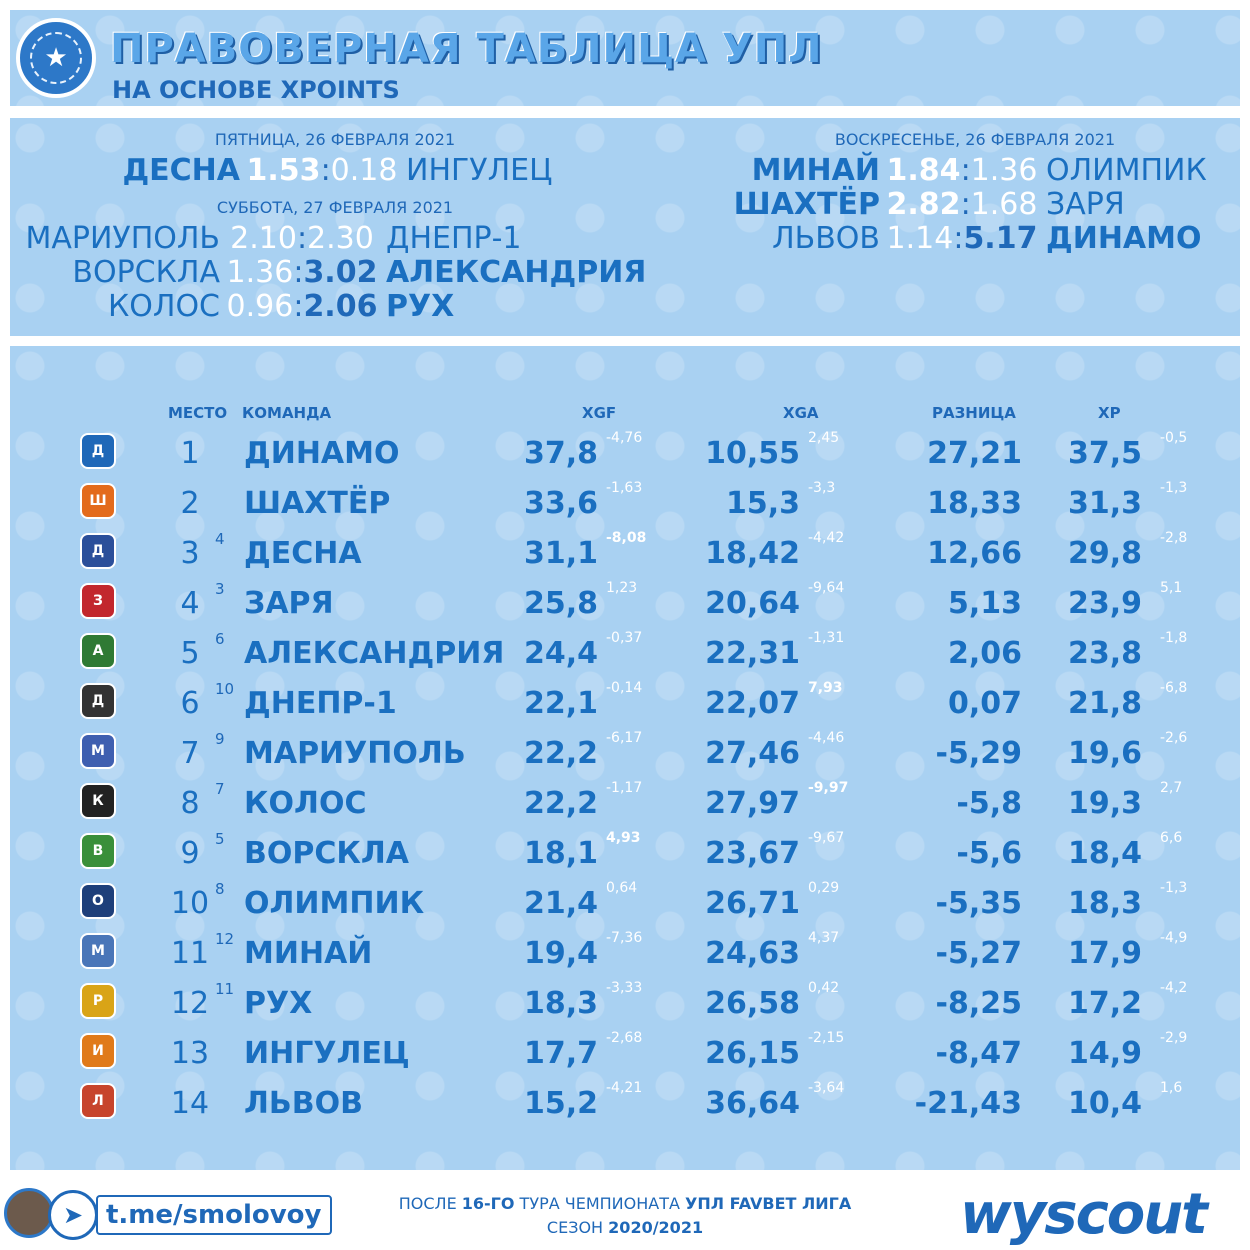 This screenshot has width=1250, height=1250. I want to click on table-row: Д 1 ДИНАМО 37,8 -4,76 10,55 2,45 27,21 37,5 -0,5, so click(625, 453).